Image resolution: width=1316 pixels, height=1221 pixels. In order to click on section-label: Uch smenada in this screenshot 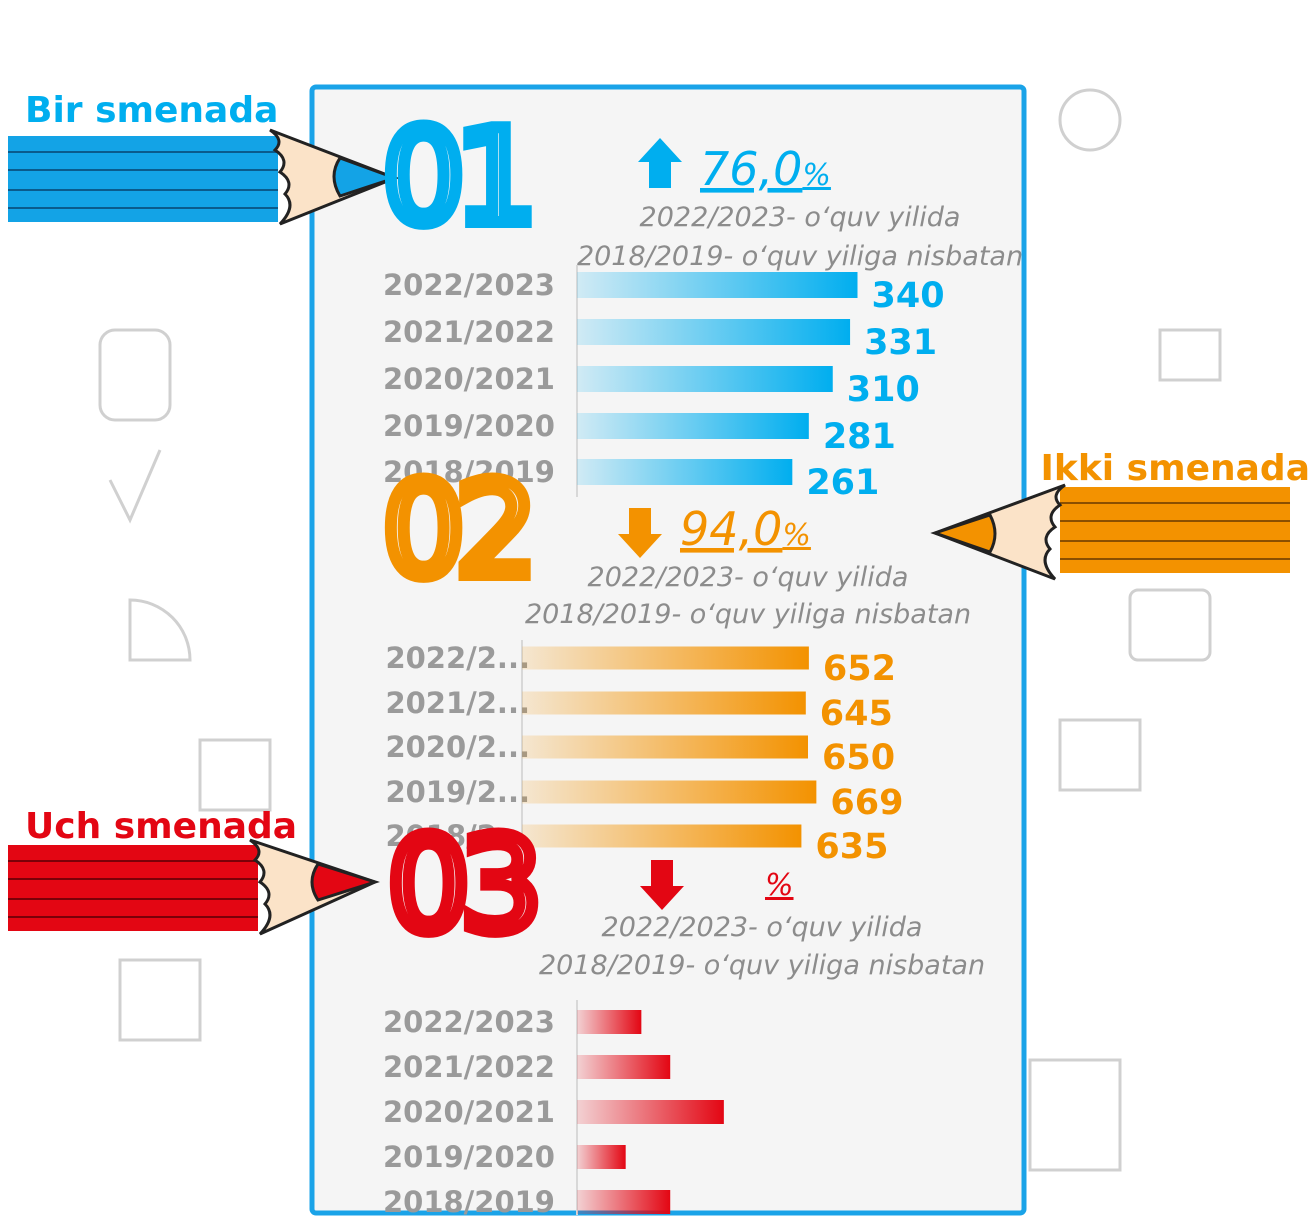, I will do `click(161, 826)`.